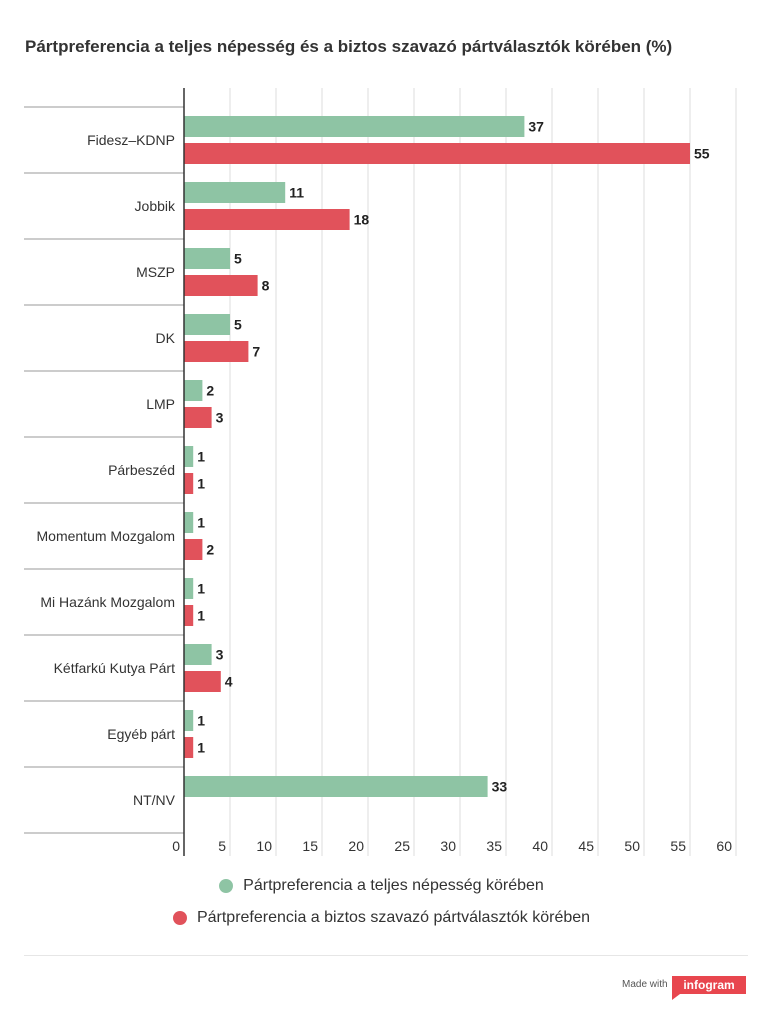 This screenshot has height=1021, width=772. What do you see at coordinates (141, 470) in the screenshot?
I see `category-label: Párbeszéd` at bounding box center [141, 470].